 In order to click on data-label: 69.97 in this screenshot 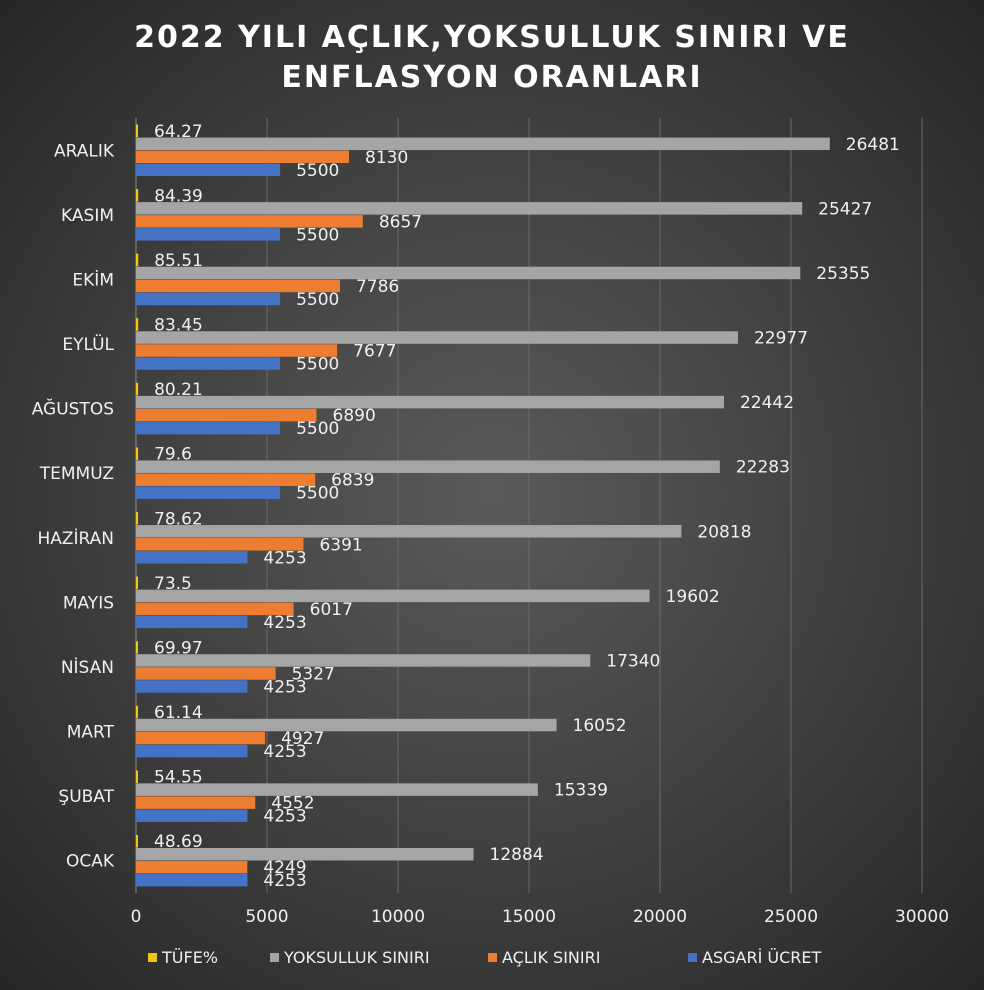, I will do `click(178, 648)`.